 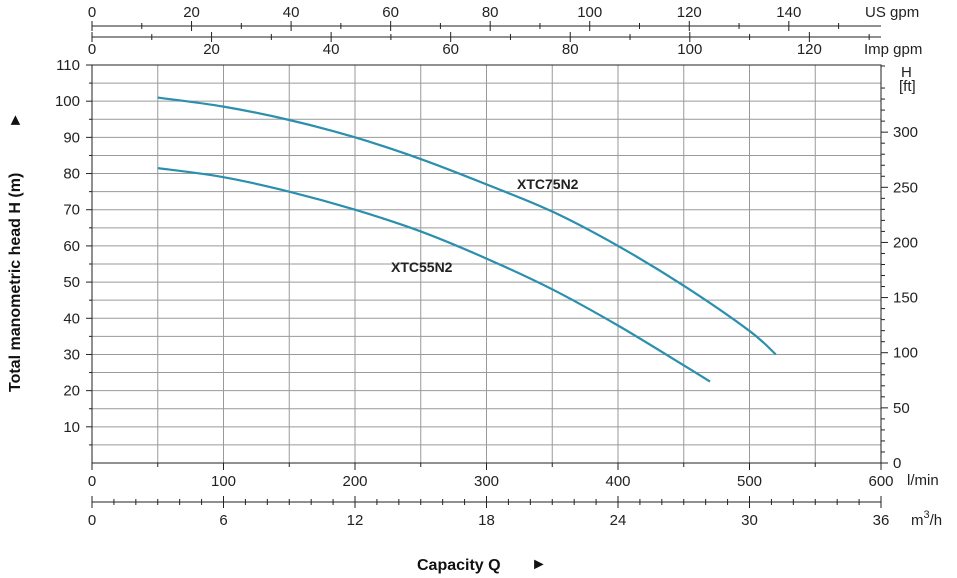 I want to click on imp-gpm-unit-label: Imp gpm, so click(x=893, y=49).